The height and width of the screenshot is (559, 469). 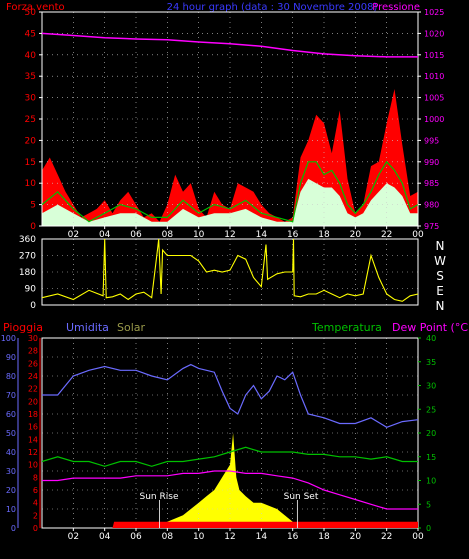 I want to click on rain-ytick-label: 14, so click(x=33, y=439).